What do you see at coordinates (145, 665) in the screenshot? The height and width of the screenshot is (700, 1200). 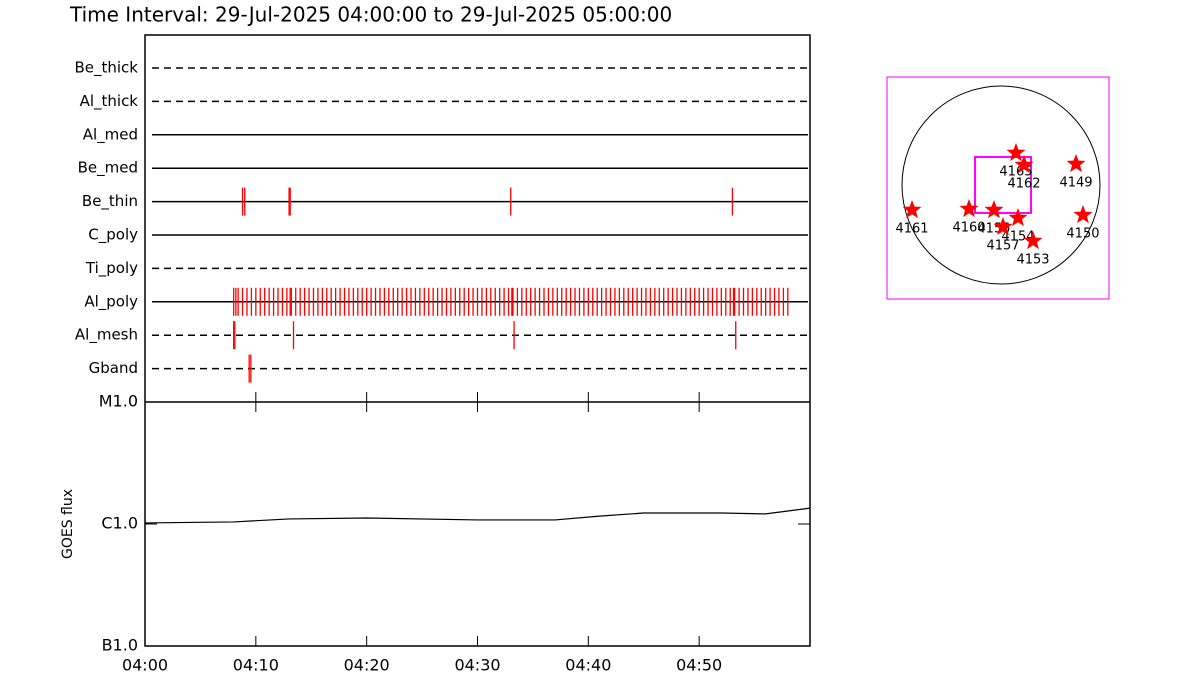 I see `x-tick-label: 04:00` at bounding box center [145, 665].